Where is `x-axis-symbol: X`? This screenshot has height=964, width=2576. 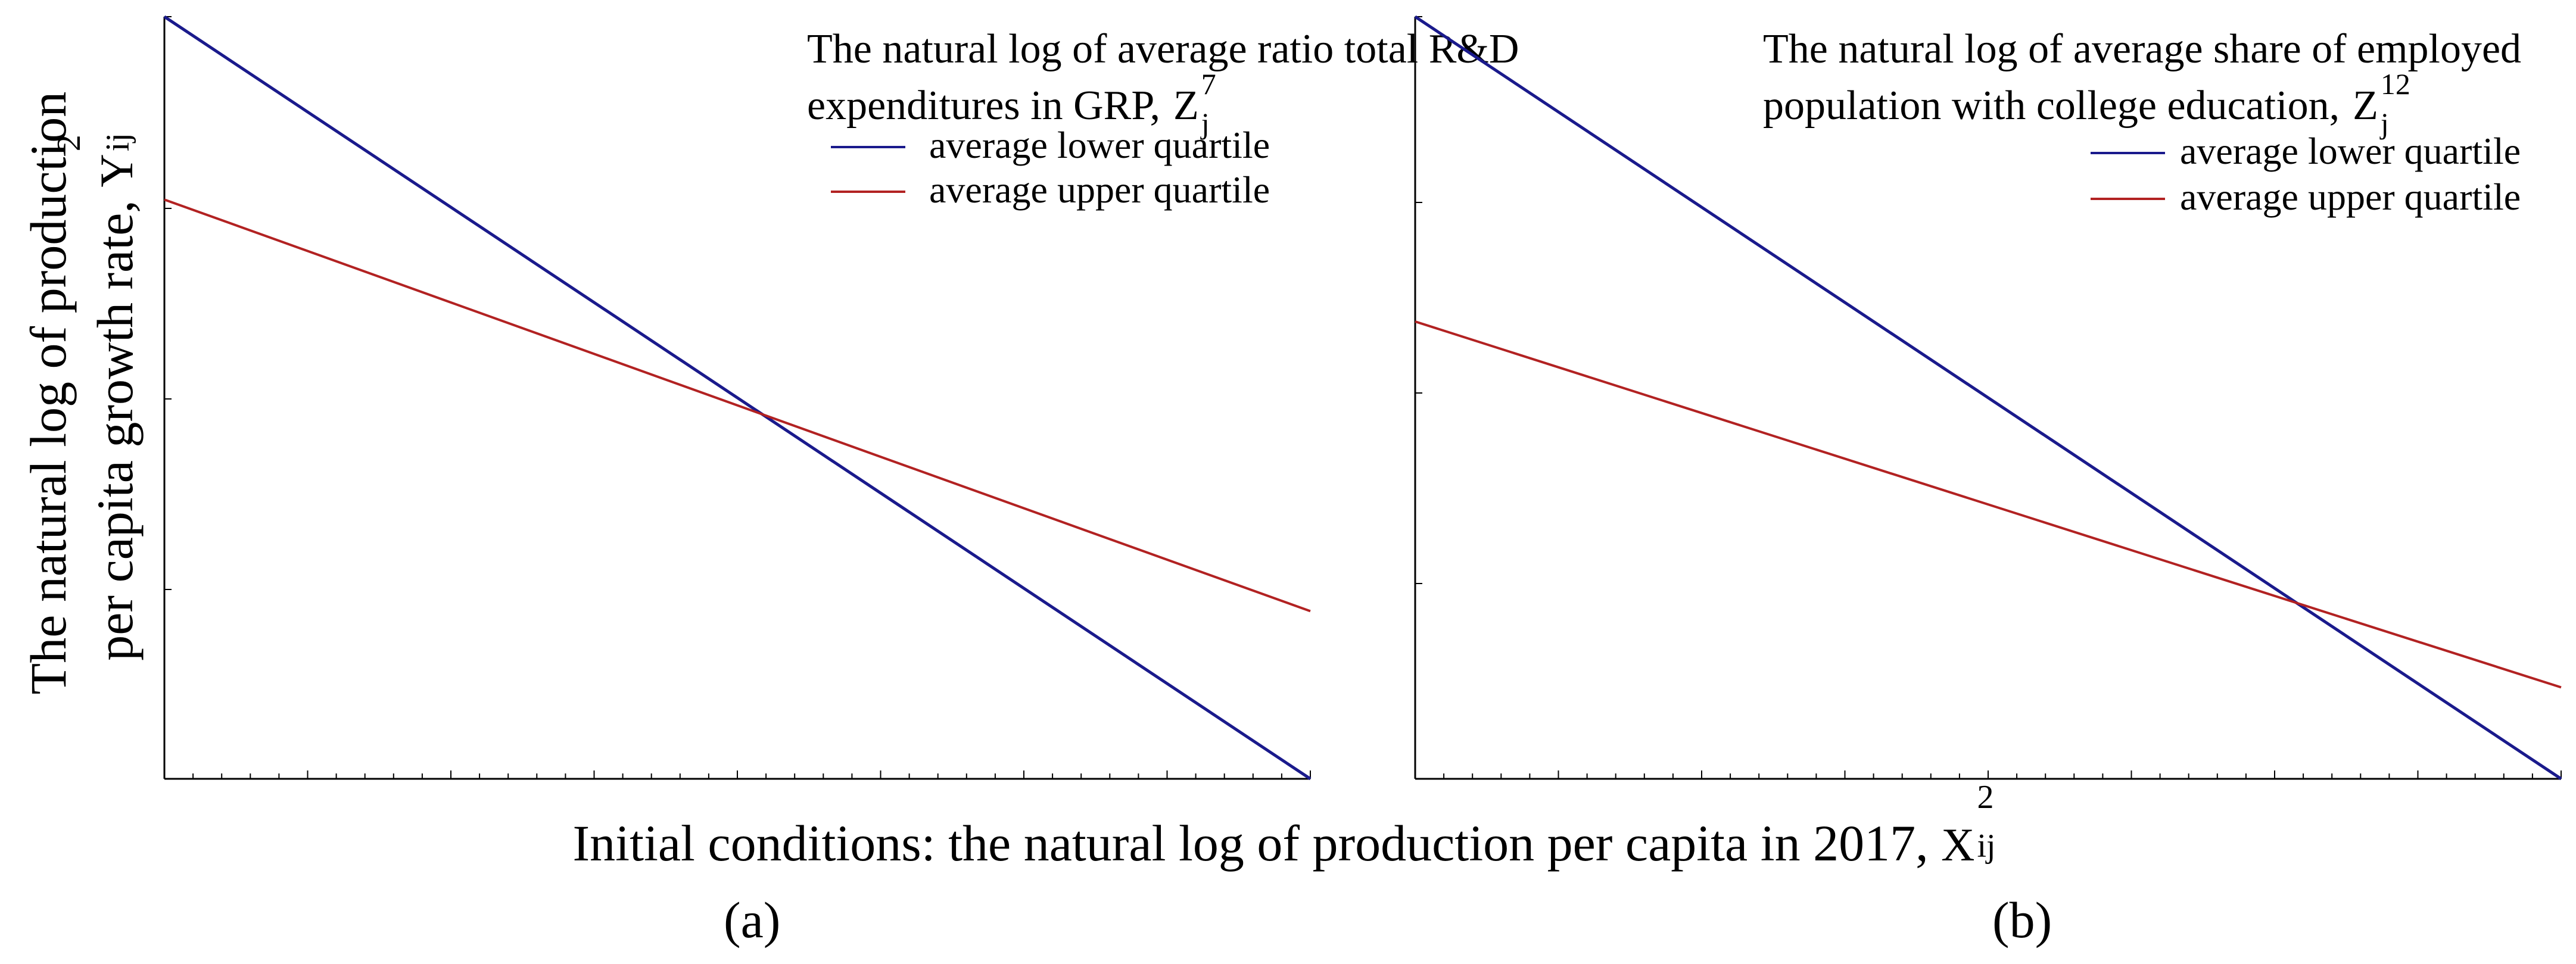 x-axis-symbol: X is located at coordinates (1958, 845).